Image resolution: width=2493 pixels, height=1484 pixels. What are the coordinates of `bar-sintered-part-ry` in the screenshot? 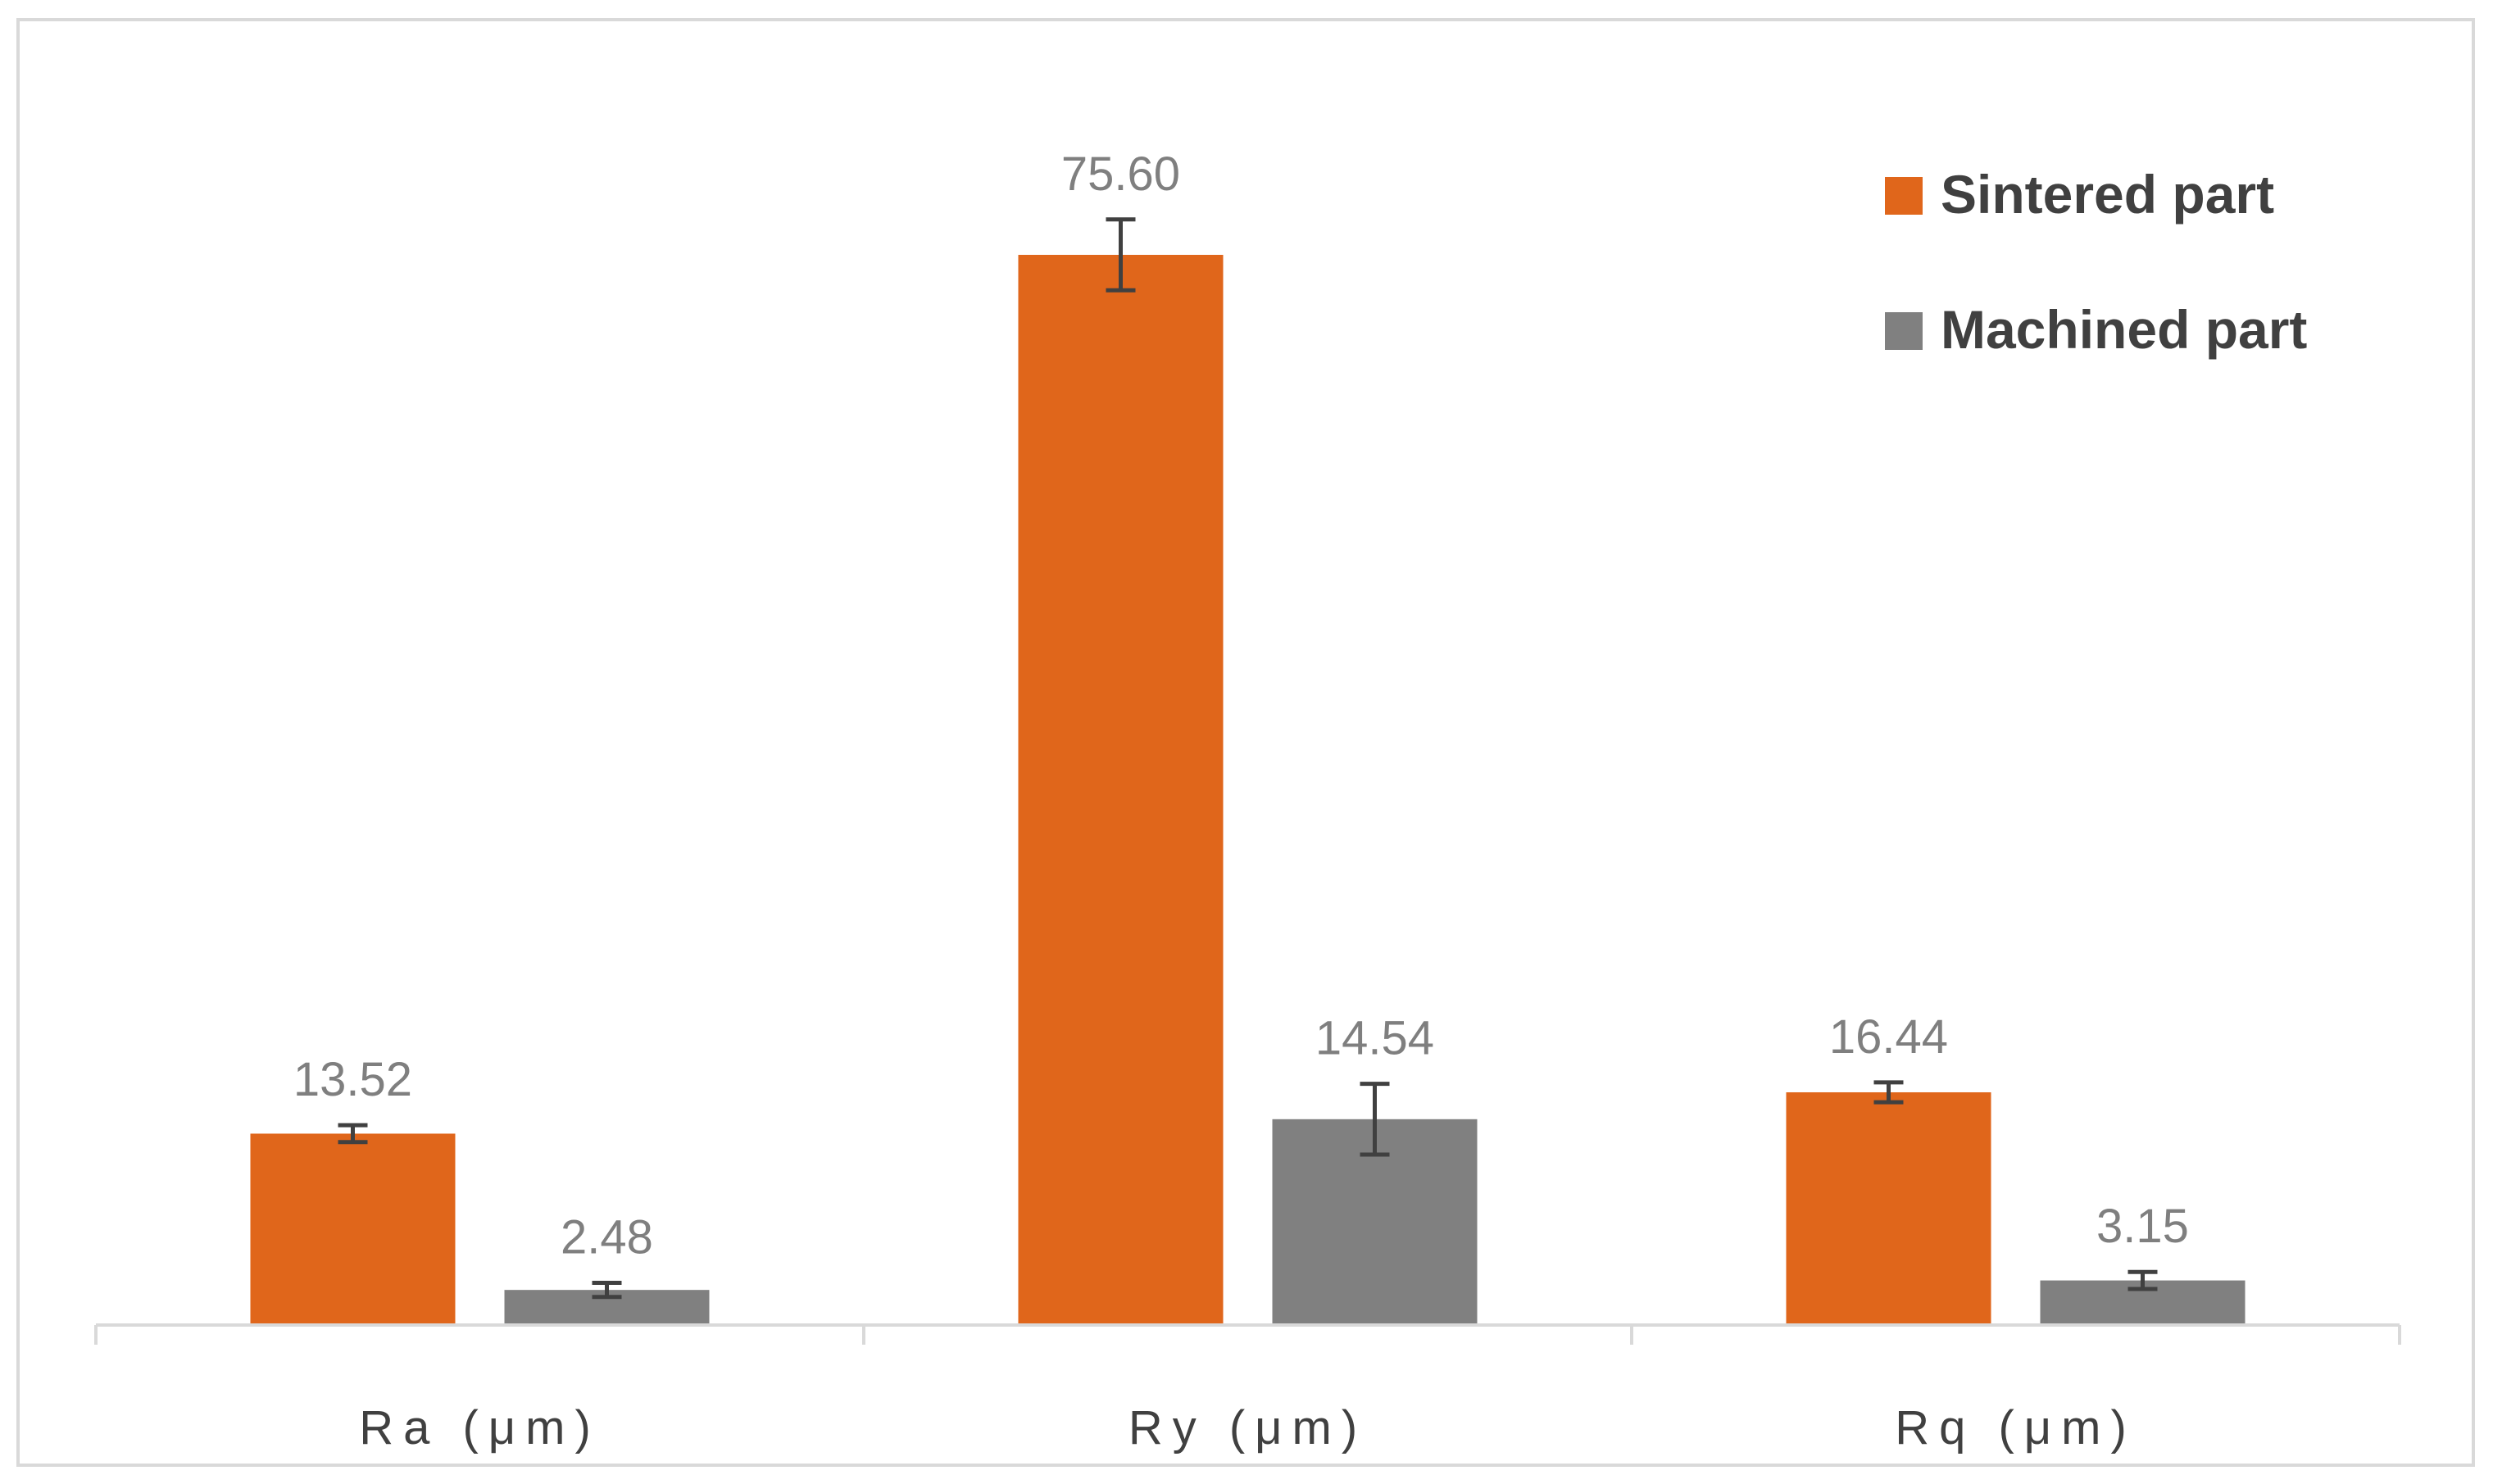 It's located at (1121, 790).